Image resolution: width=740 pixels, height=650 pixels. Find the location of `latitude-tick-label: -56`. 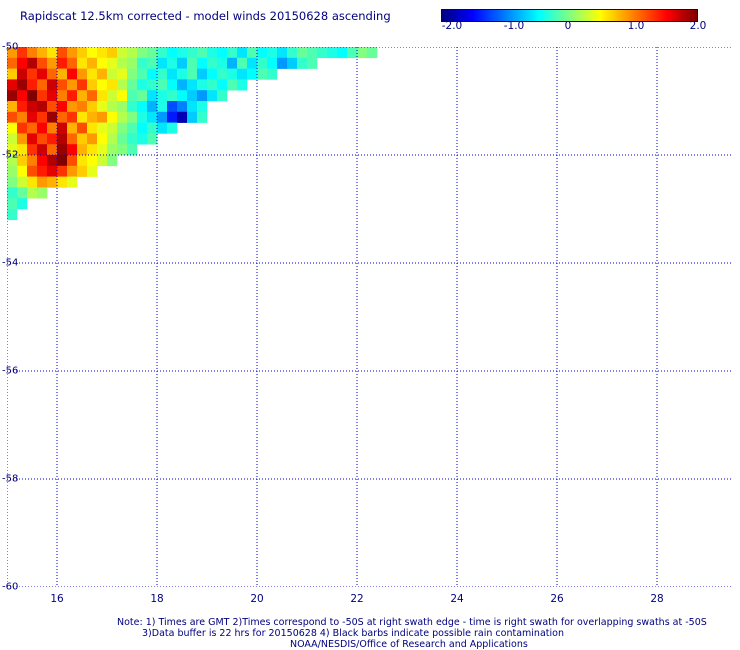

latitude-tick-label: -56 is located at coordinates (10, 371).